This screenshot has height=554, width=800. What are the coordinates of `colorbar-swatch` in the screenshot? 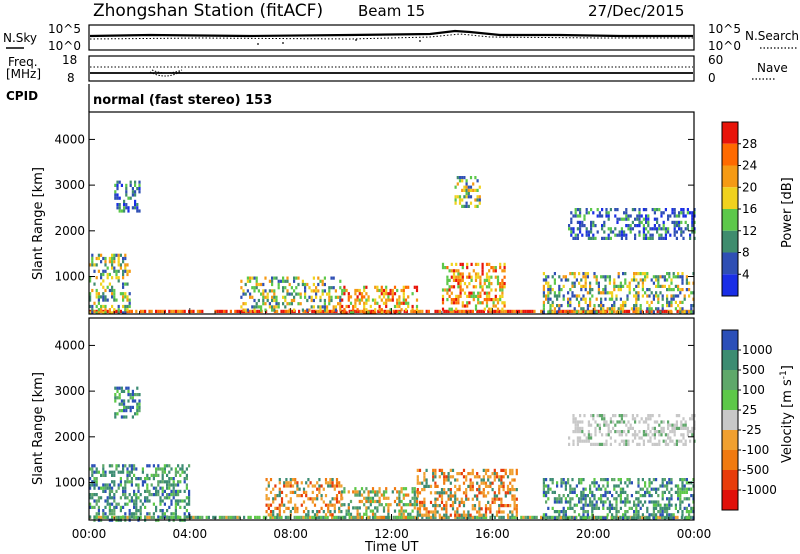 It's located at (730, 420).